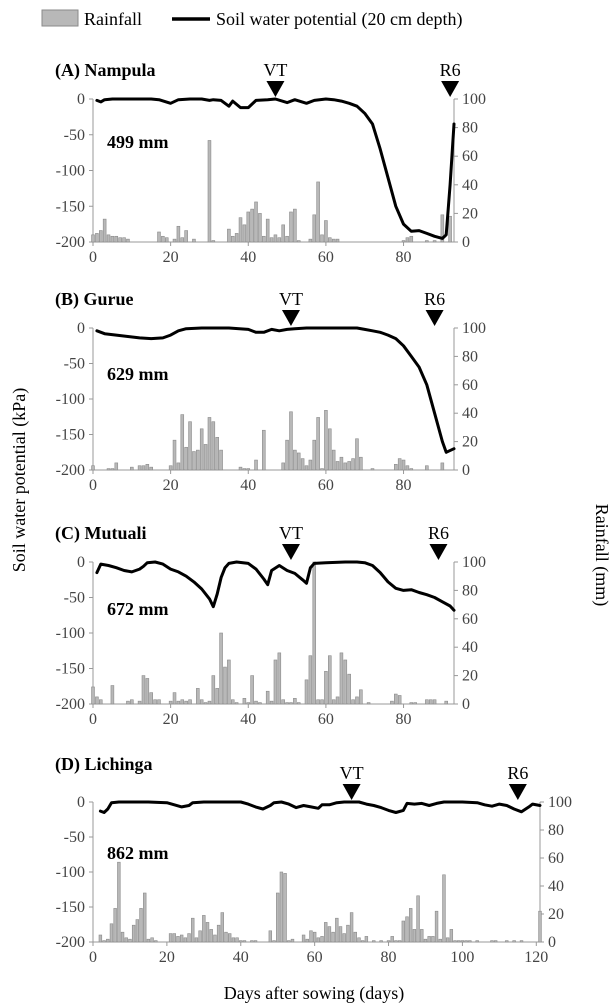  Describe the element at coordinates (81, 802) in the screenshot. I see `y-left-tick-label: 0` at that location.